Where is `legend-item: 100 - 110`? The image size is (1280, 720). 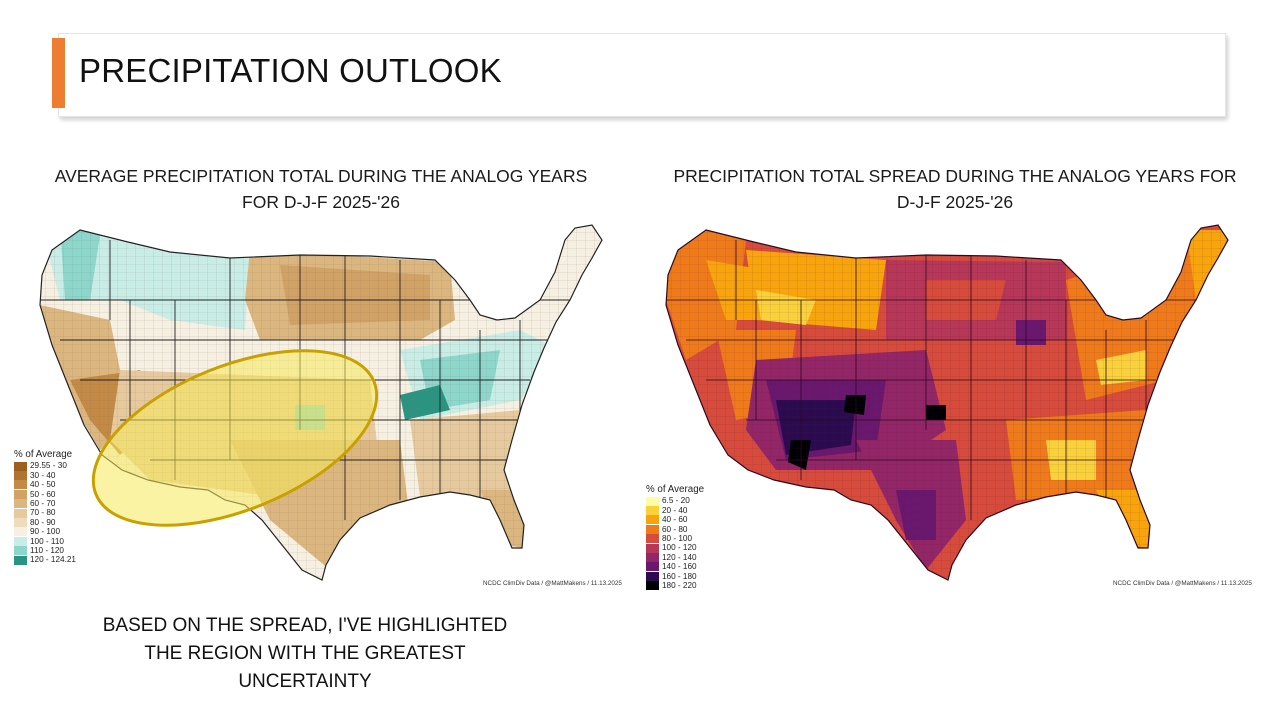
legend-item: 100 - 110 is located at coordinates (45, 541).